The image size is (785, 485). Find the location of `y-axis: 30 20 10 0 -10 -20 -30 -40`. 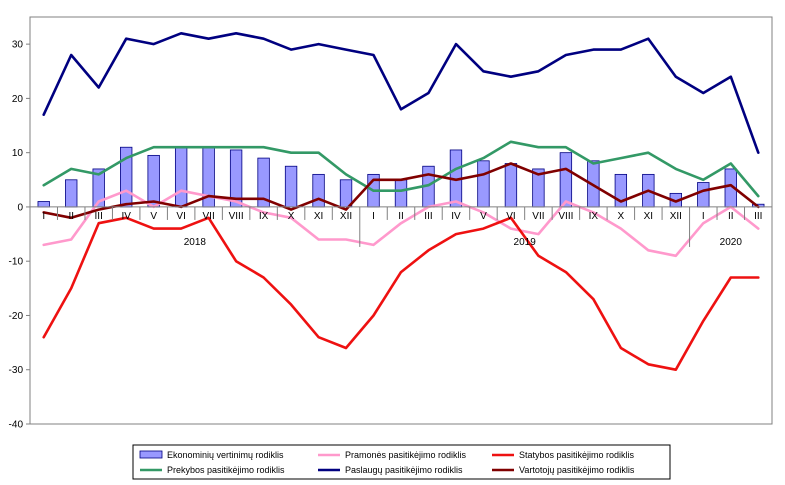

y-axis: 30 20 10 0 -10 -20 -30 -40 is located at coordinates (19, 235).